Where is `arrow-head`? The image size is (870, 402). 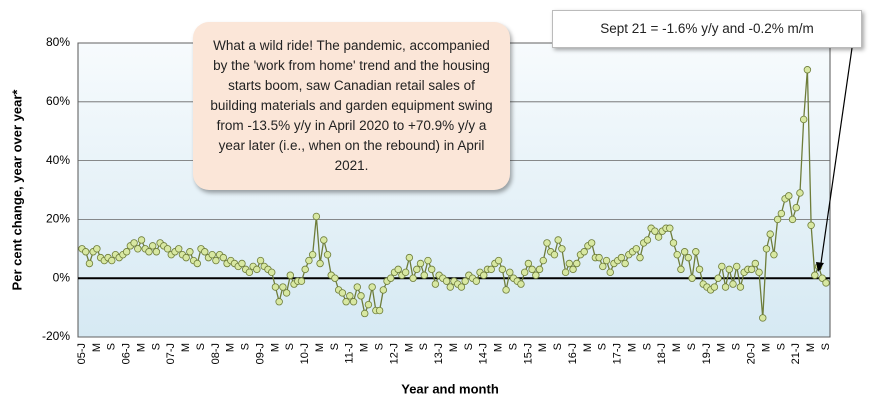 arrow-head is located at coordinates (820, 267).